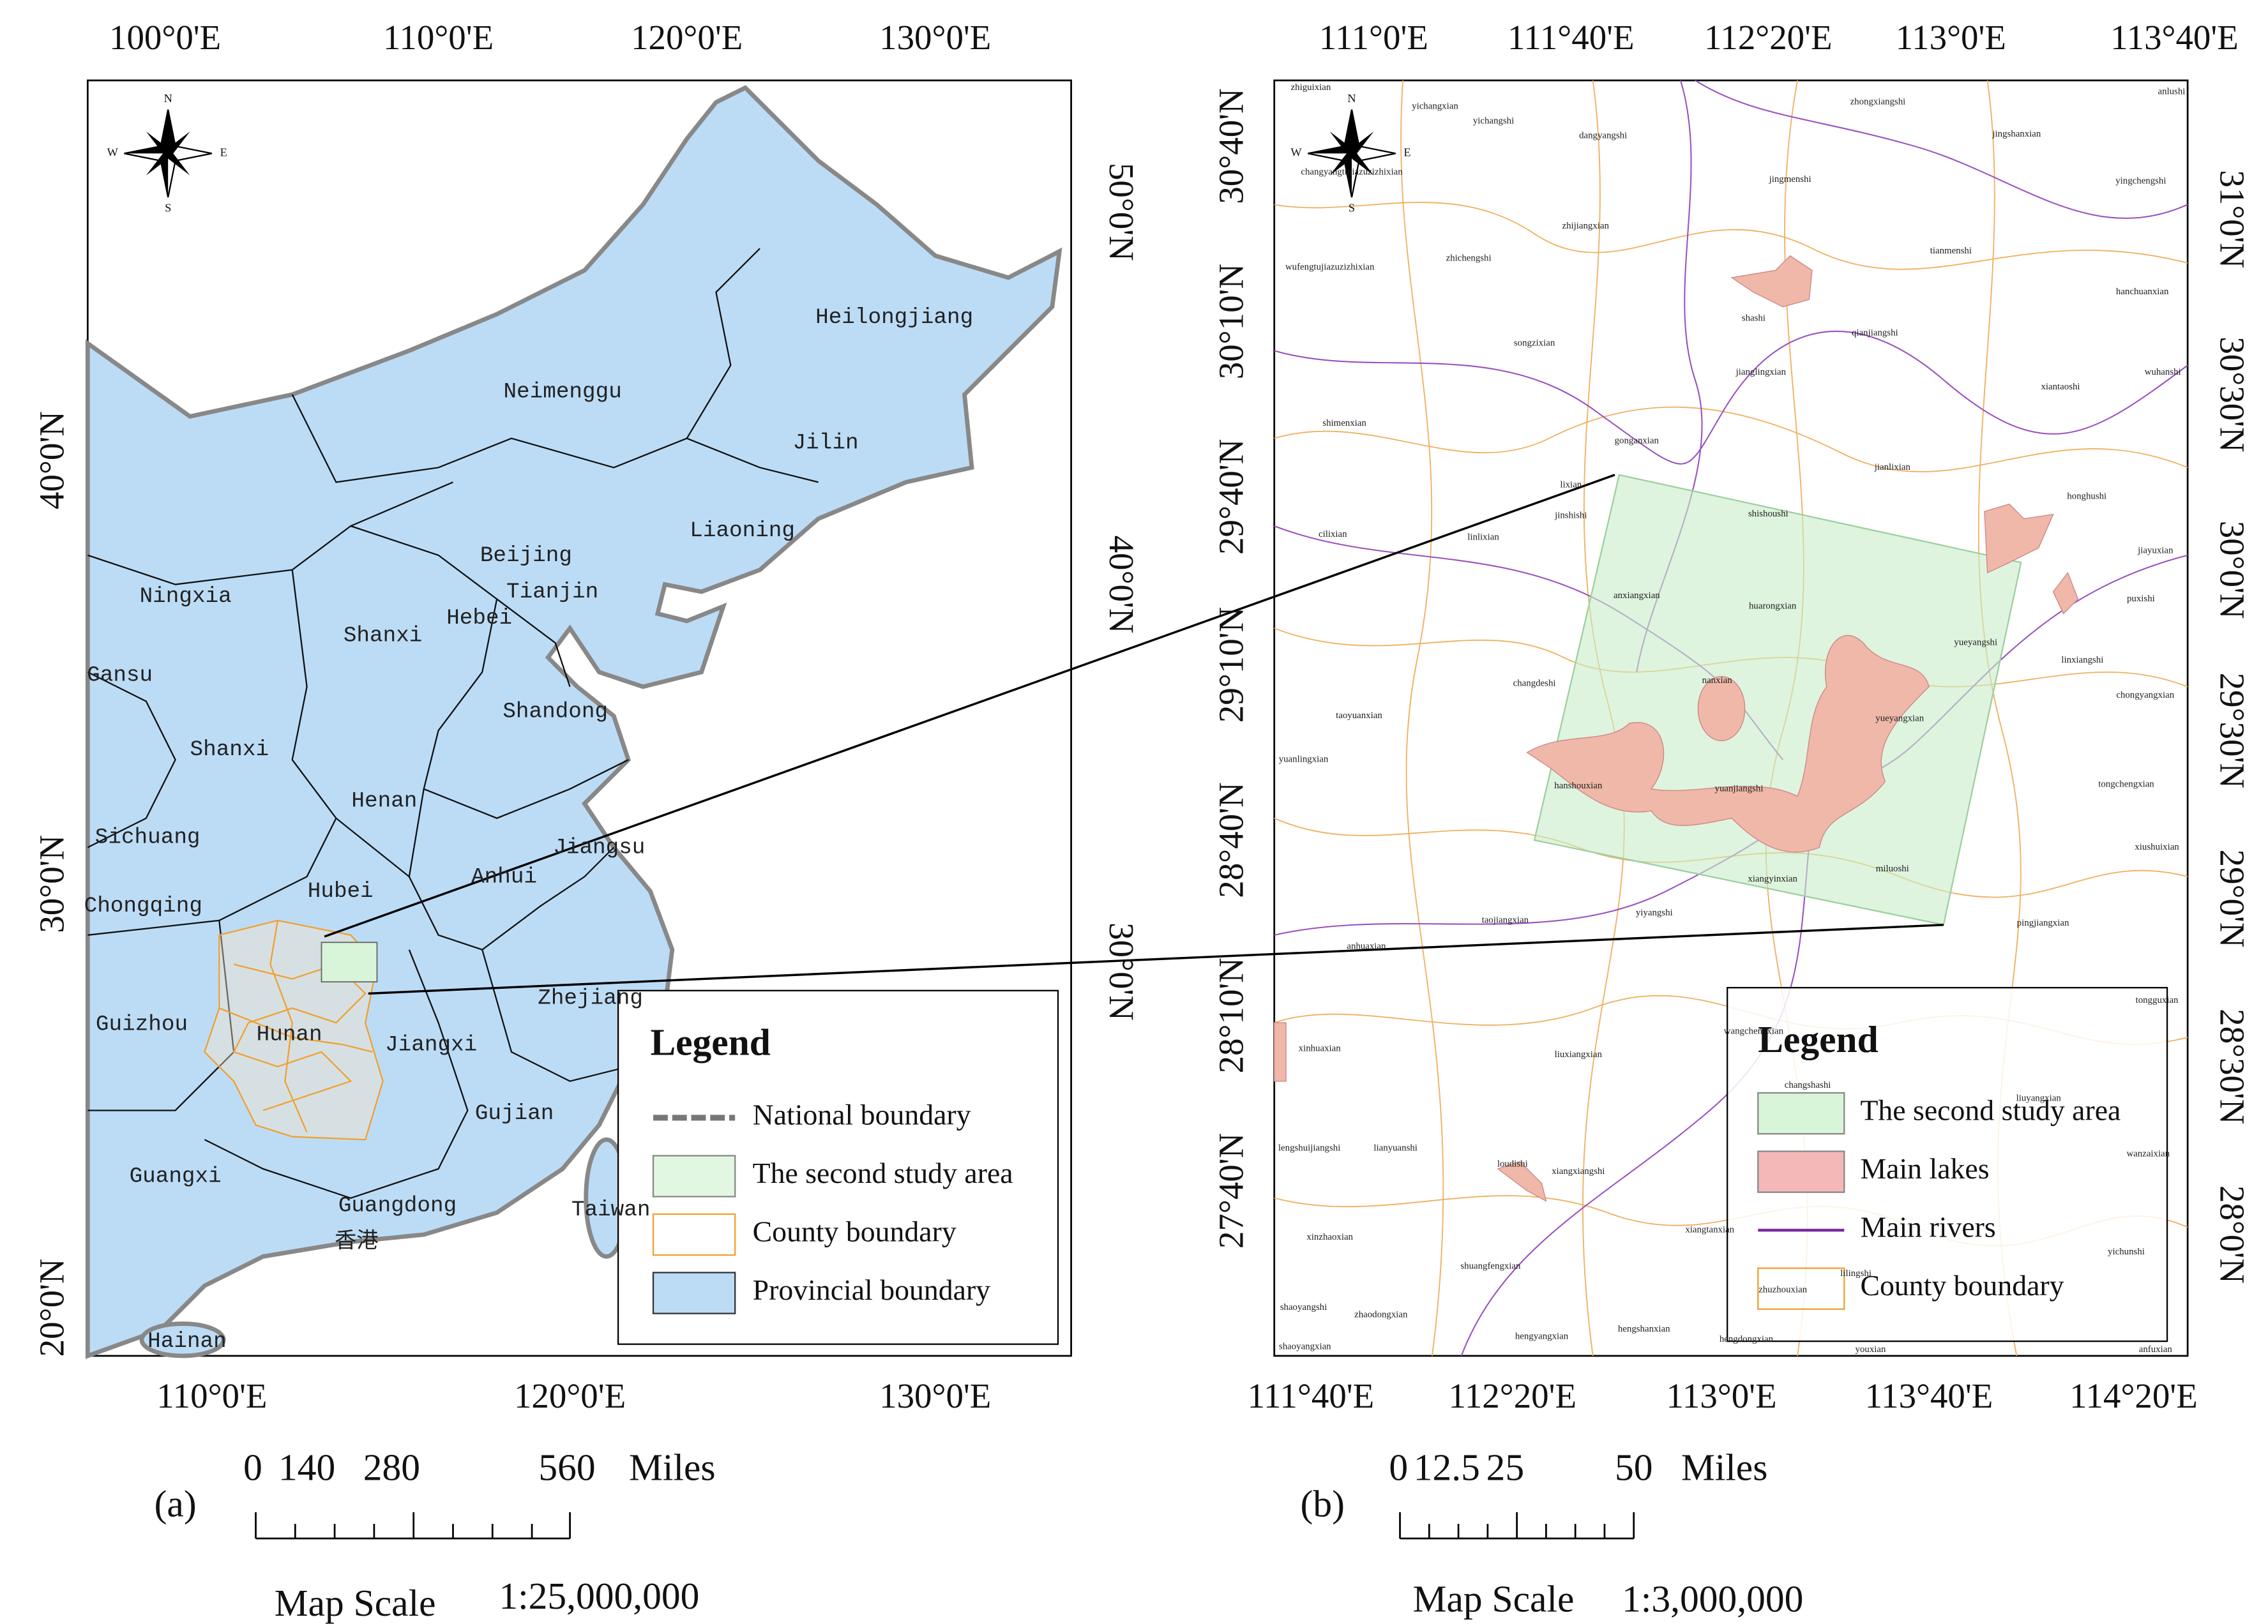  What do you see at coordinates (1373, 37) in the screenshot?
I see `lon-label: 111°0'E` at bounding box center [1373, 37].